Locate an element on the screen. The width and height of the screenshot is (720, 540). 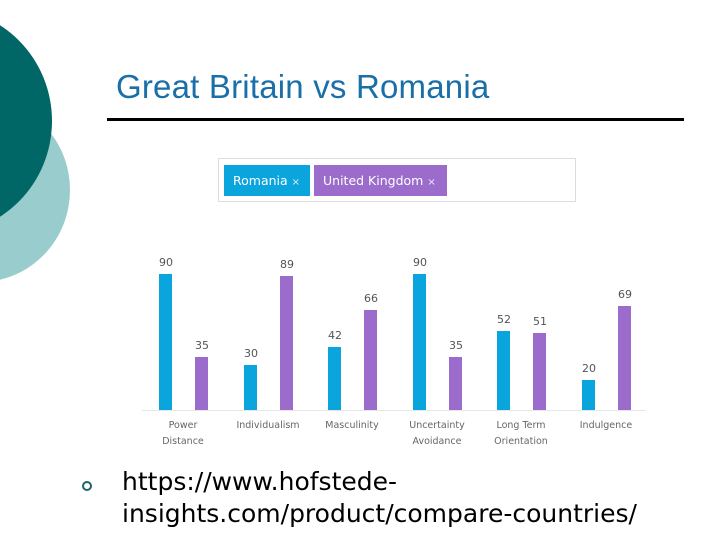
category-label: Power Distance is located at coordinates (183, 433).